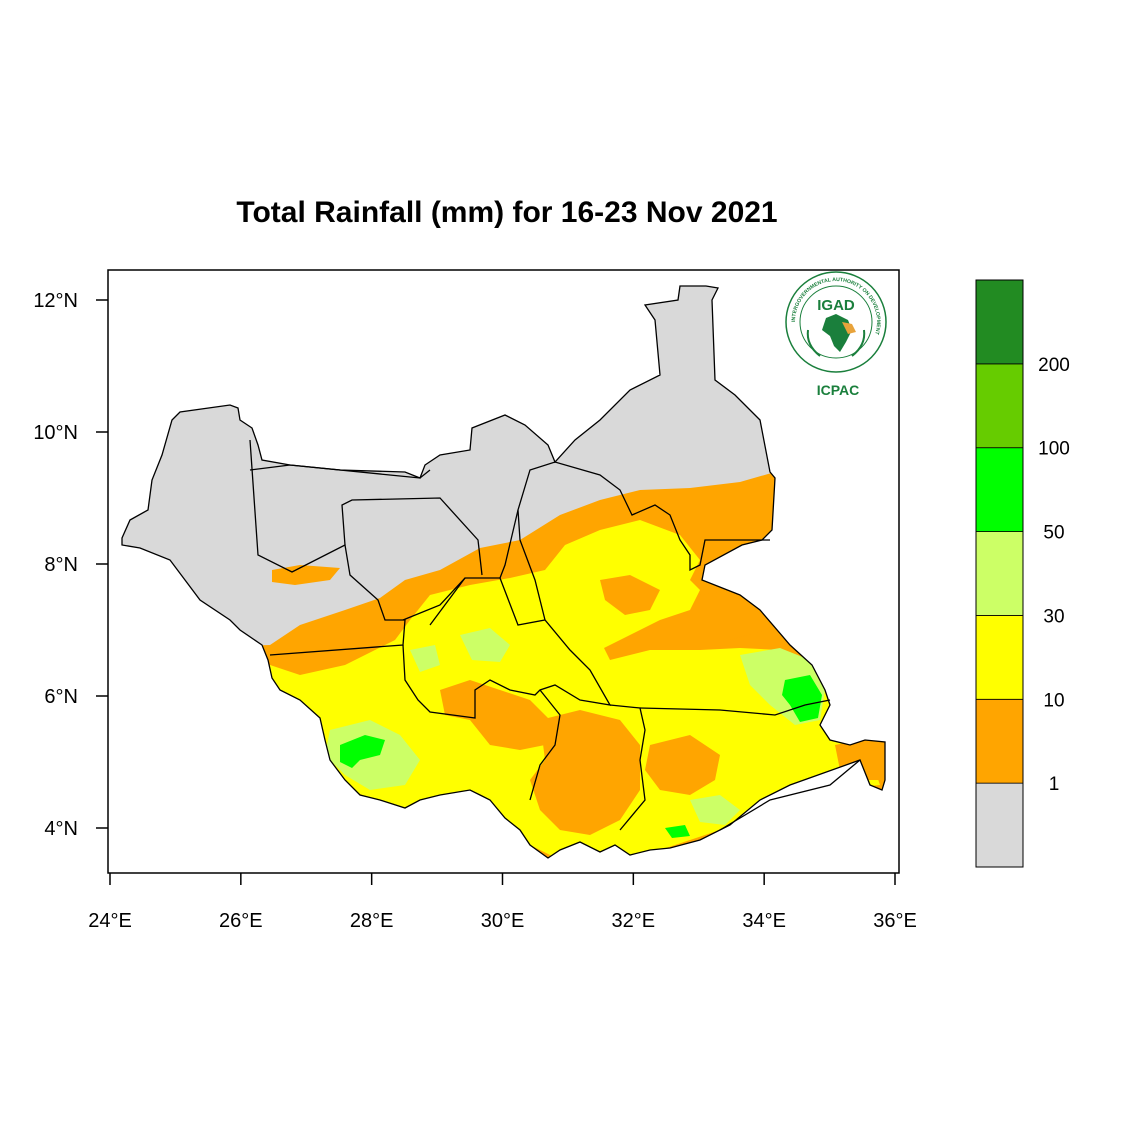  What do you see at coordinates (1053, 616) in the screenshot?
I see `legend-label: 30` at bounding box center [1053, 616].